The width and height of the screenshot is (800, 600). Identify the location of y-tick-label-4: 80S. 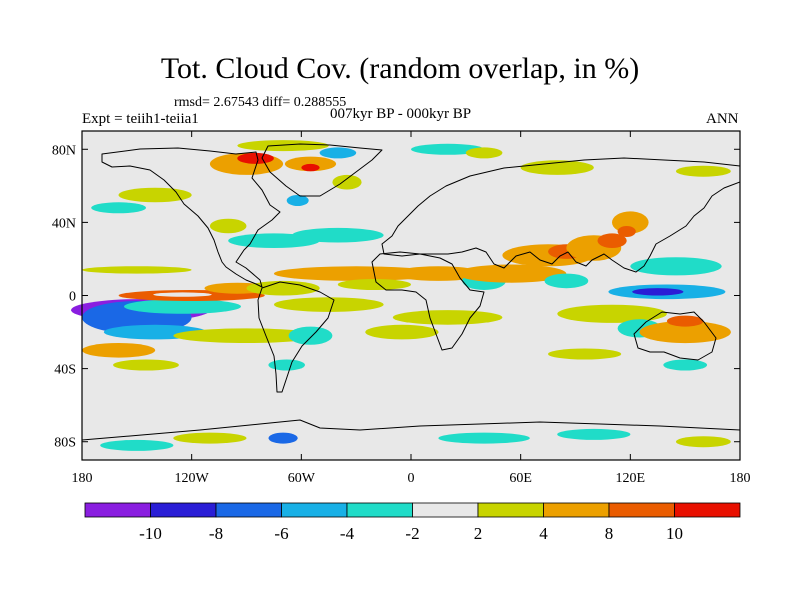
(65, 443).